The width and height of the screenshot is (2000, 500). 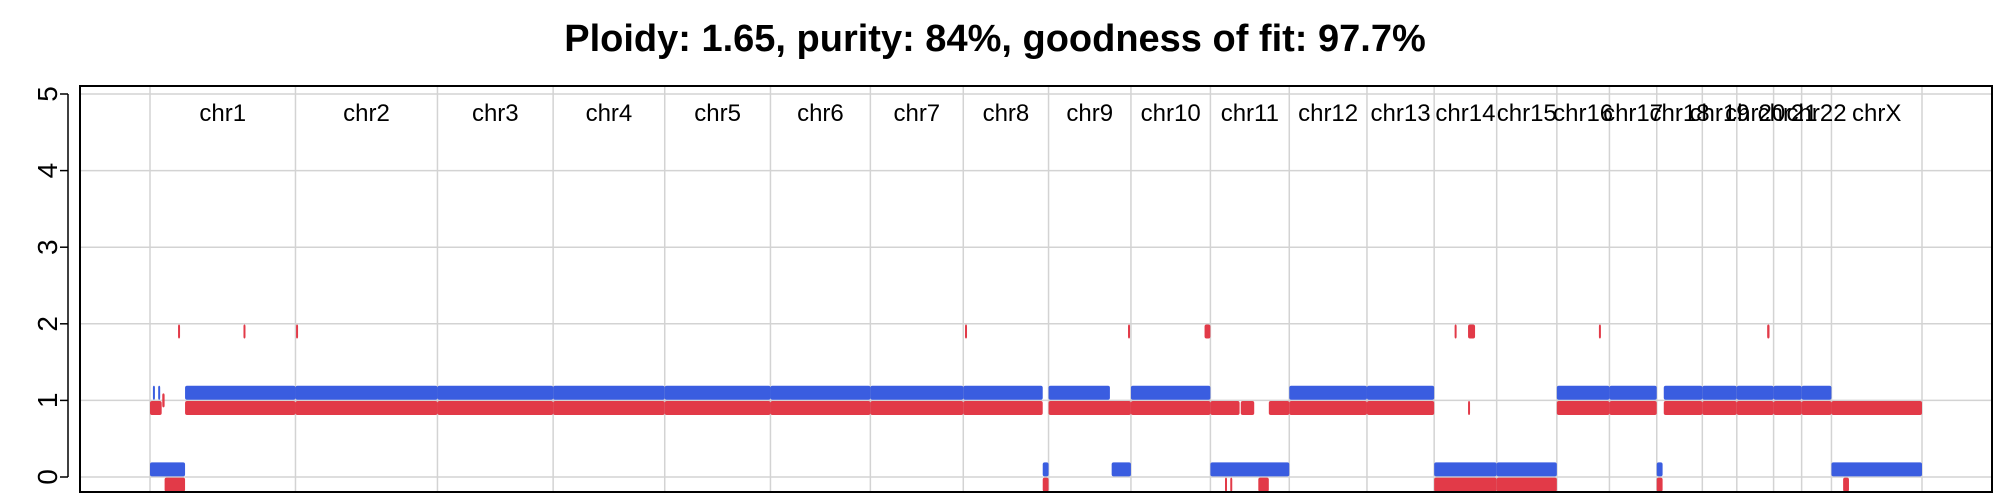 What do you see at coordinates (1817, 113) in the screenshot?
I see `chromosome-label: chr22` at bounding box center [1817, 113].